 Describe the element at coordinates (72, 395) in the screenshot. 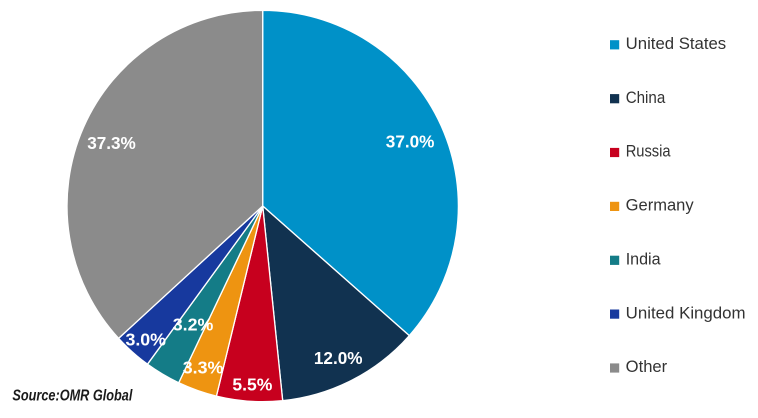

I see `svg-text: Source:OMR Global` at that location.